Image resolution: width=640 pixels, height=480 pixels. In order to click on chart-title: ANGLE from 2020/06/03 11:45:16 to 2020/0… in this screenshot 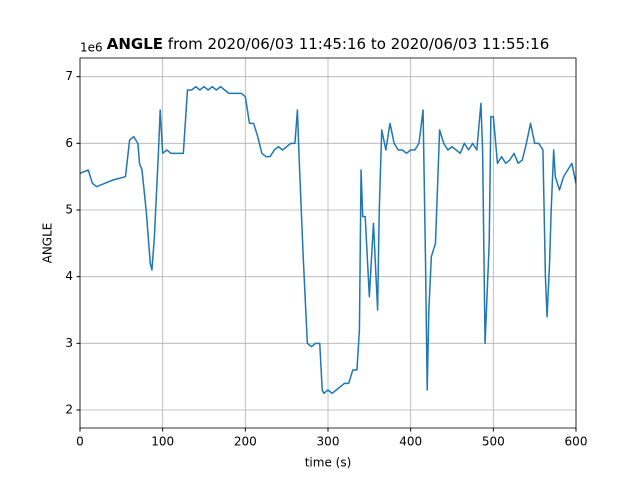, I will do `click(328, 44)`.